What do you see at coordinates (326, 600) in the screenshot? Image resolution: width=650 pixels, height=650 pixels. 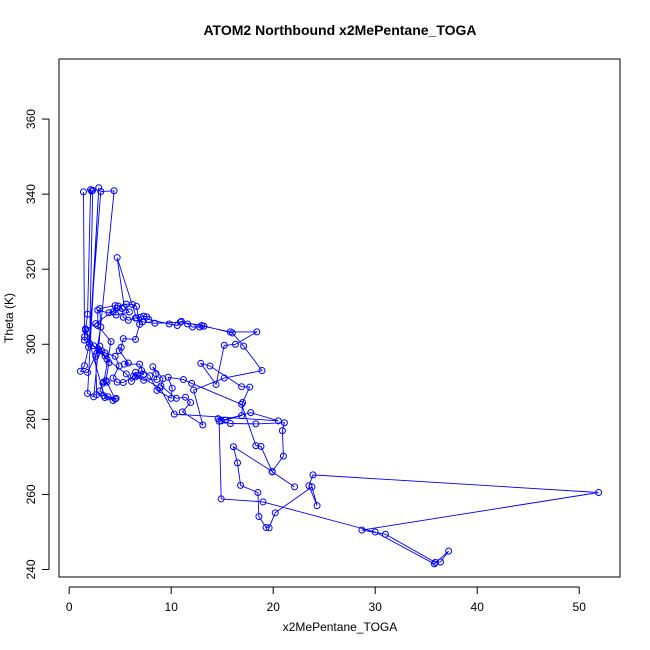 I see `x-axis: 0 10 20 30 40 50` at bounding box center [326, 600].